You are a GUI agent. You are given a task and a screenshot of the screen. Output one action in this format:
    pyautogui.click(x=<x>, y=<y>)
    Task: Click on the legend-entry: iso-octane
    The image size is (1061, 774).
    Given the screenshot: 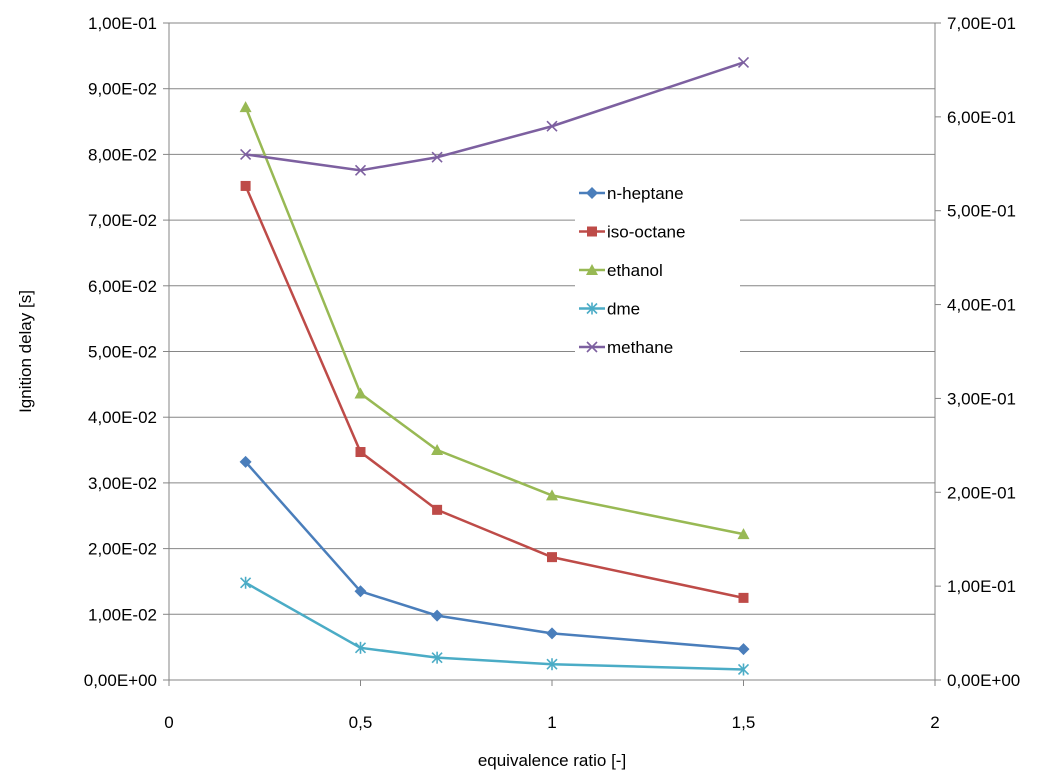 What is the action you would take?
    pyautogui.click(x=632, y=232)
    